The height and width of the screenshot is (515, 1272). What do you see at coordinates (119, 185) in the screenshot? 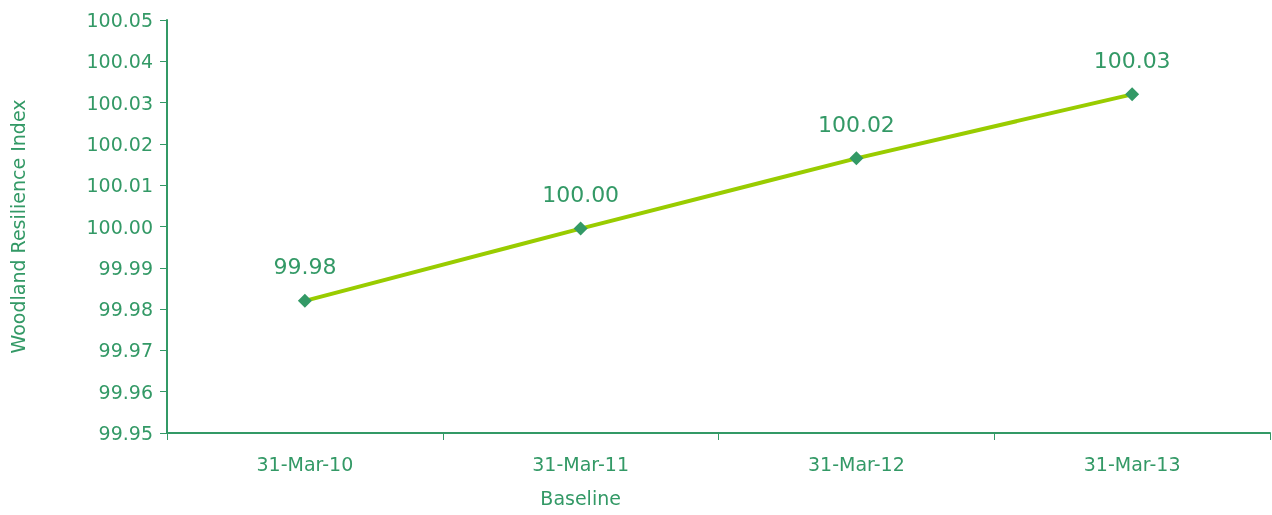
I see `y-tick-label: 100.01` at bounding box center [119, 185].